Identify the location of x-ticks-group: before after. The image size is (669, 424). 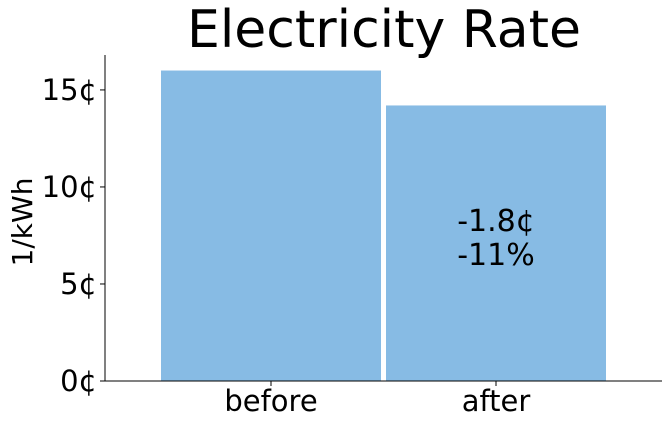
(377, 399).